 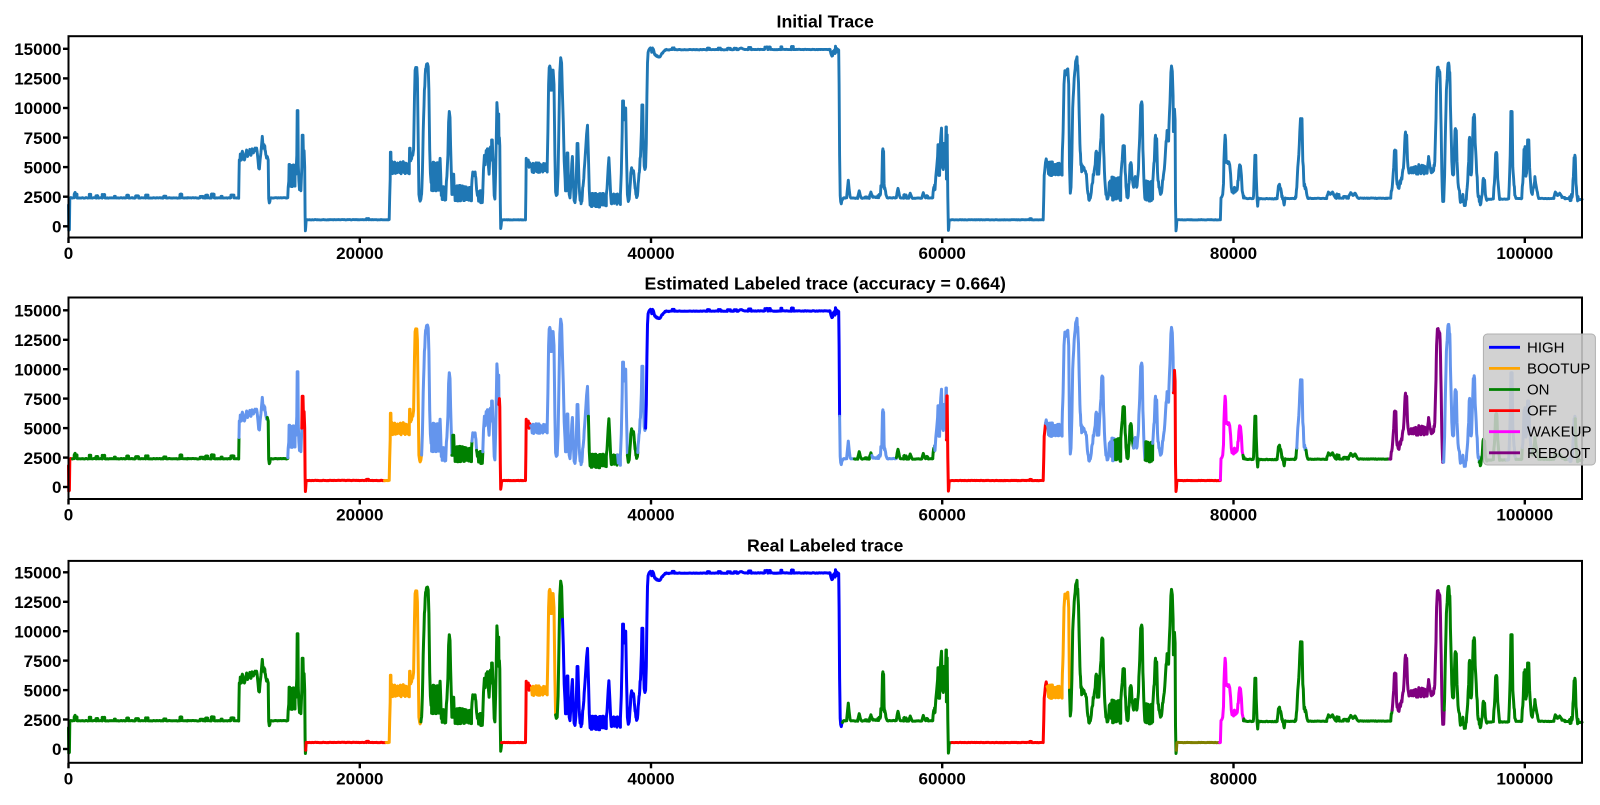 I want to click on svg-text: OFF, so click(x=1542, y=411).